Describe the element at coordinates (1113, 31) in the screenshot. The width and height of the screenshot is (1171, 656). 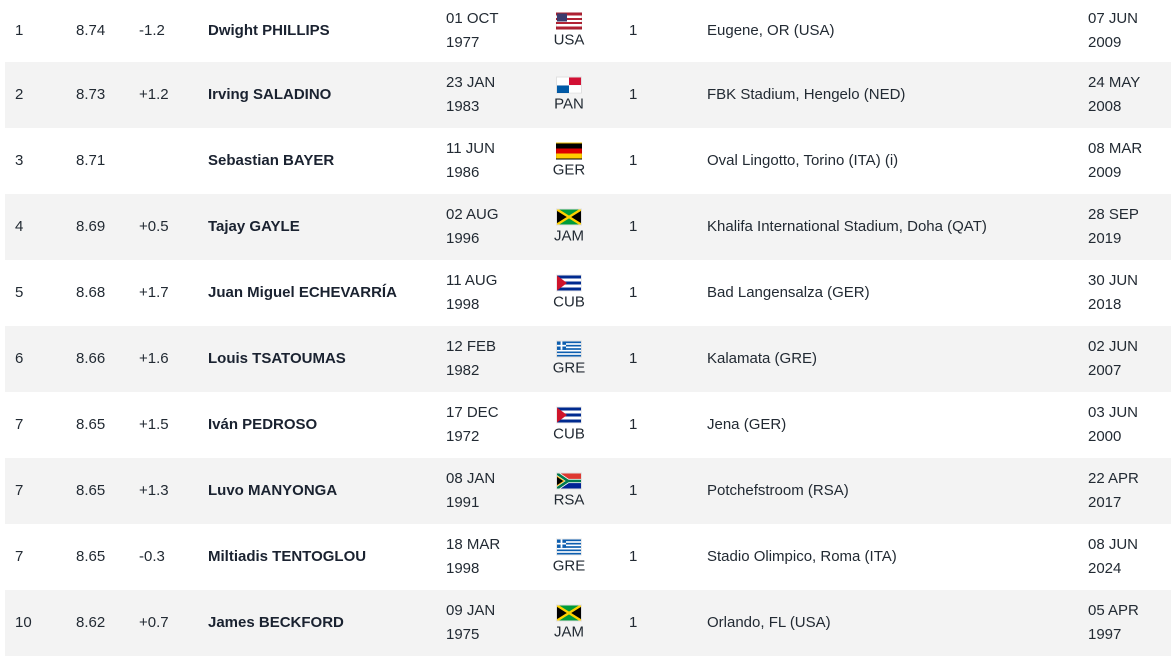
I see `date-cell: 07 JUN 2009` at that location.